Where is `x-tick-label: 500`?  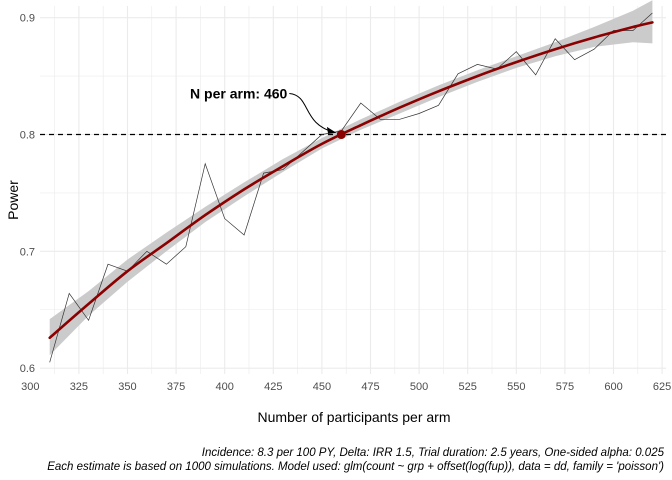
x-tick-label: 500 is located at coordinates (419, 387).